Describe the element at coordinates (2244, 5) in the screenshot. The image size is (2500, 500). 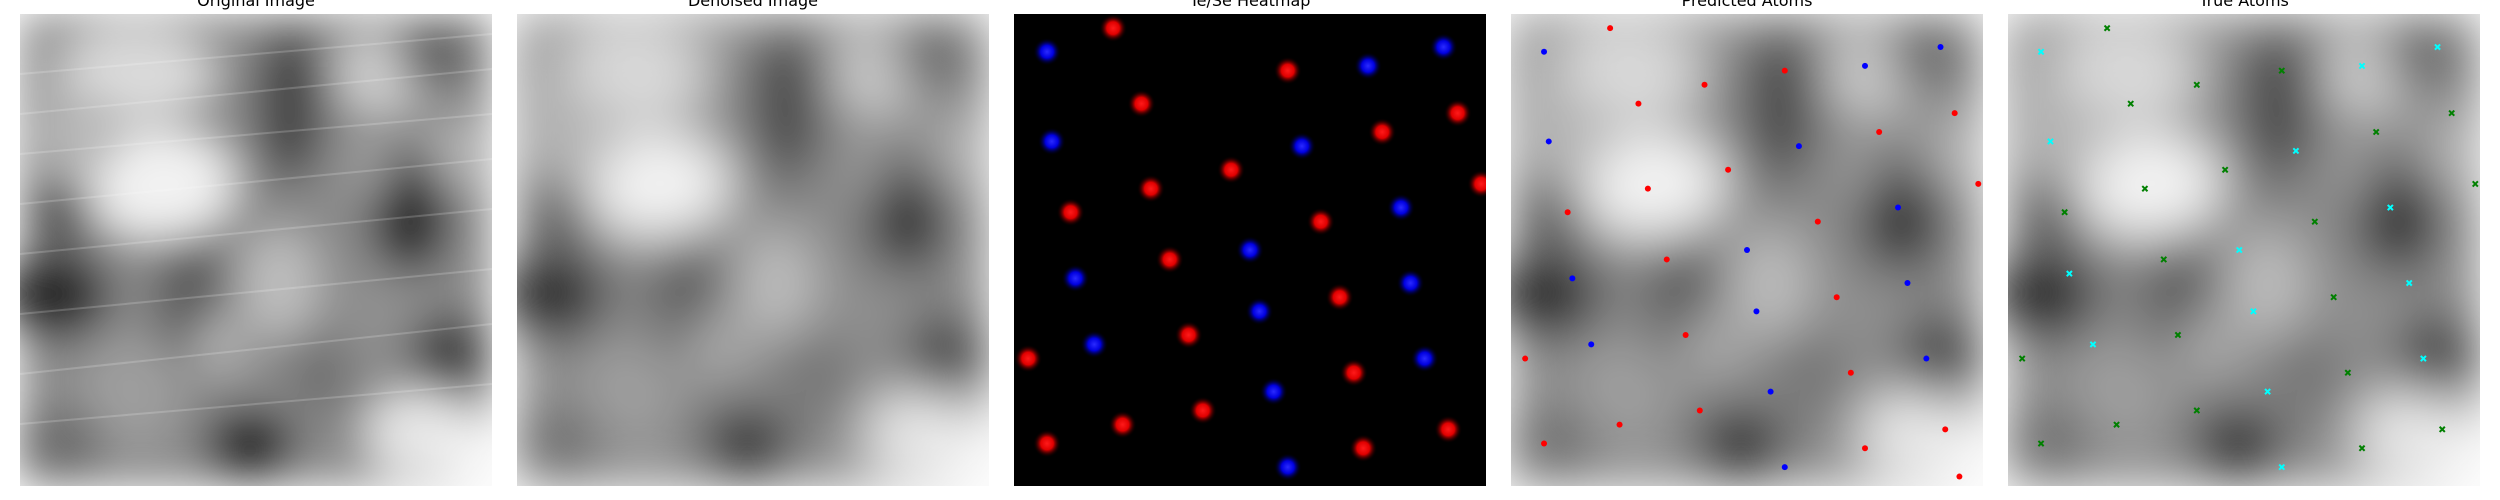
I see `panel-title: True Atoms` at that location.